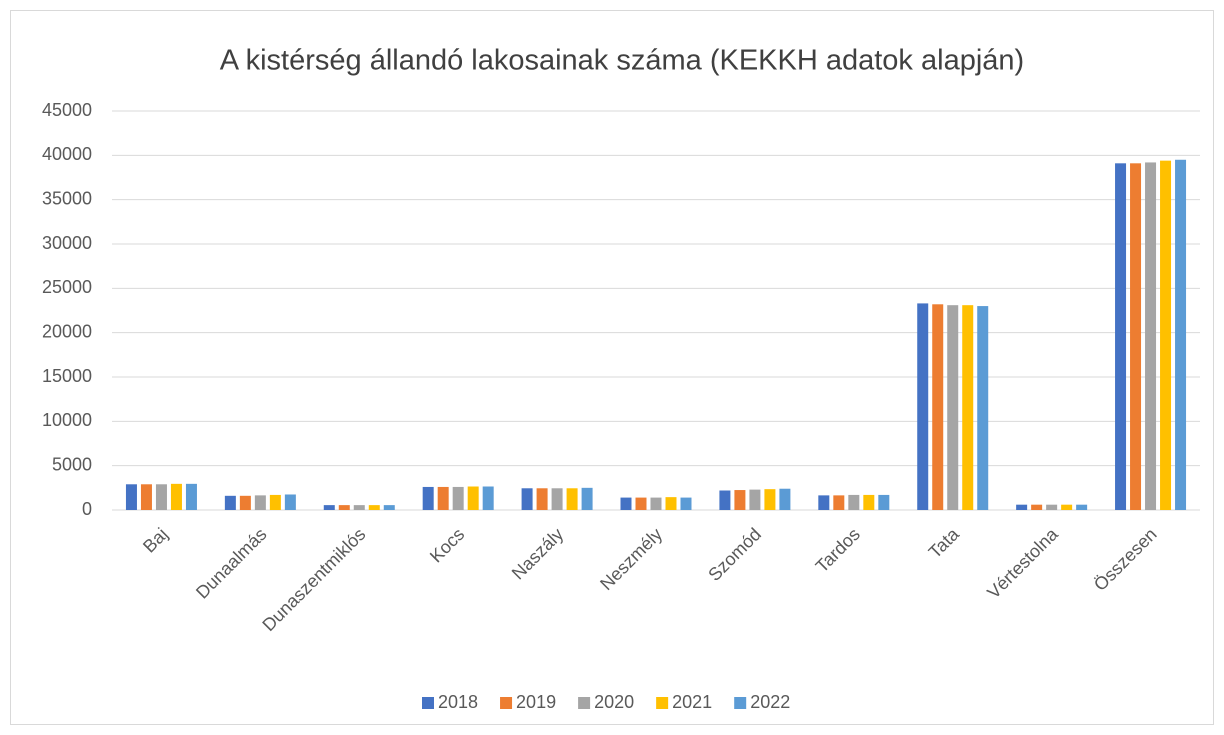 The height and width of the screenshot is (735, 1224). I want to click on legend-label: 2019, so click(536, 702).